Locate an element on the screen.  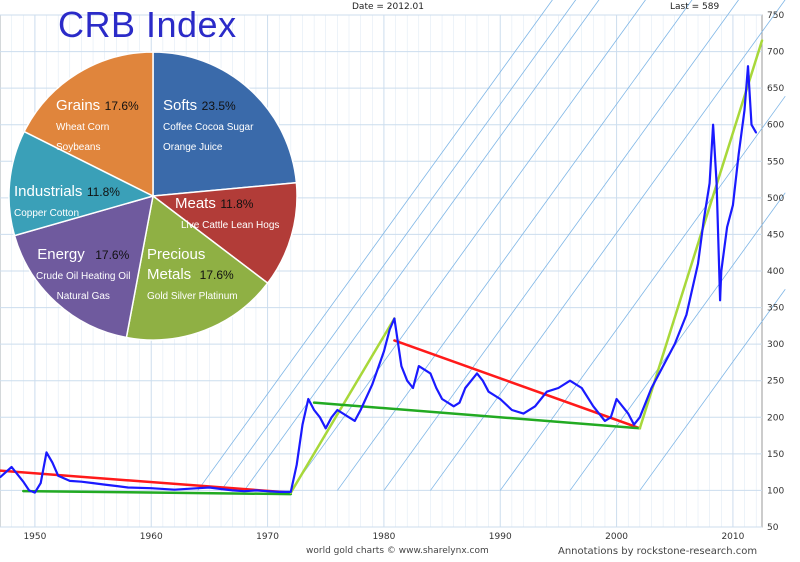
slice-name: Precious is located at coordinates (176, 254).